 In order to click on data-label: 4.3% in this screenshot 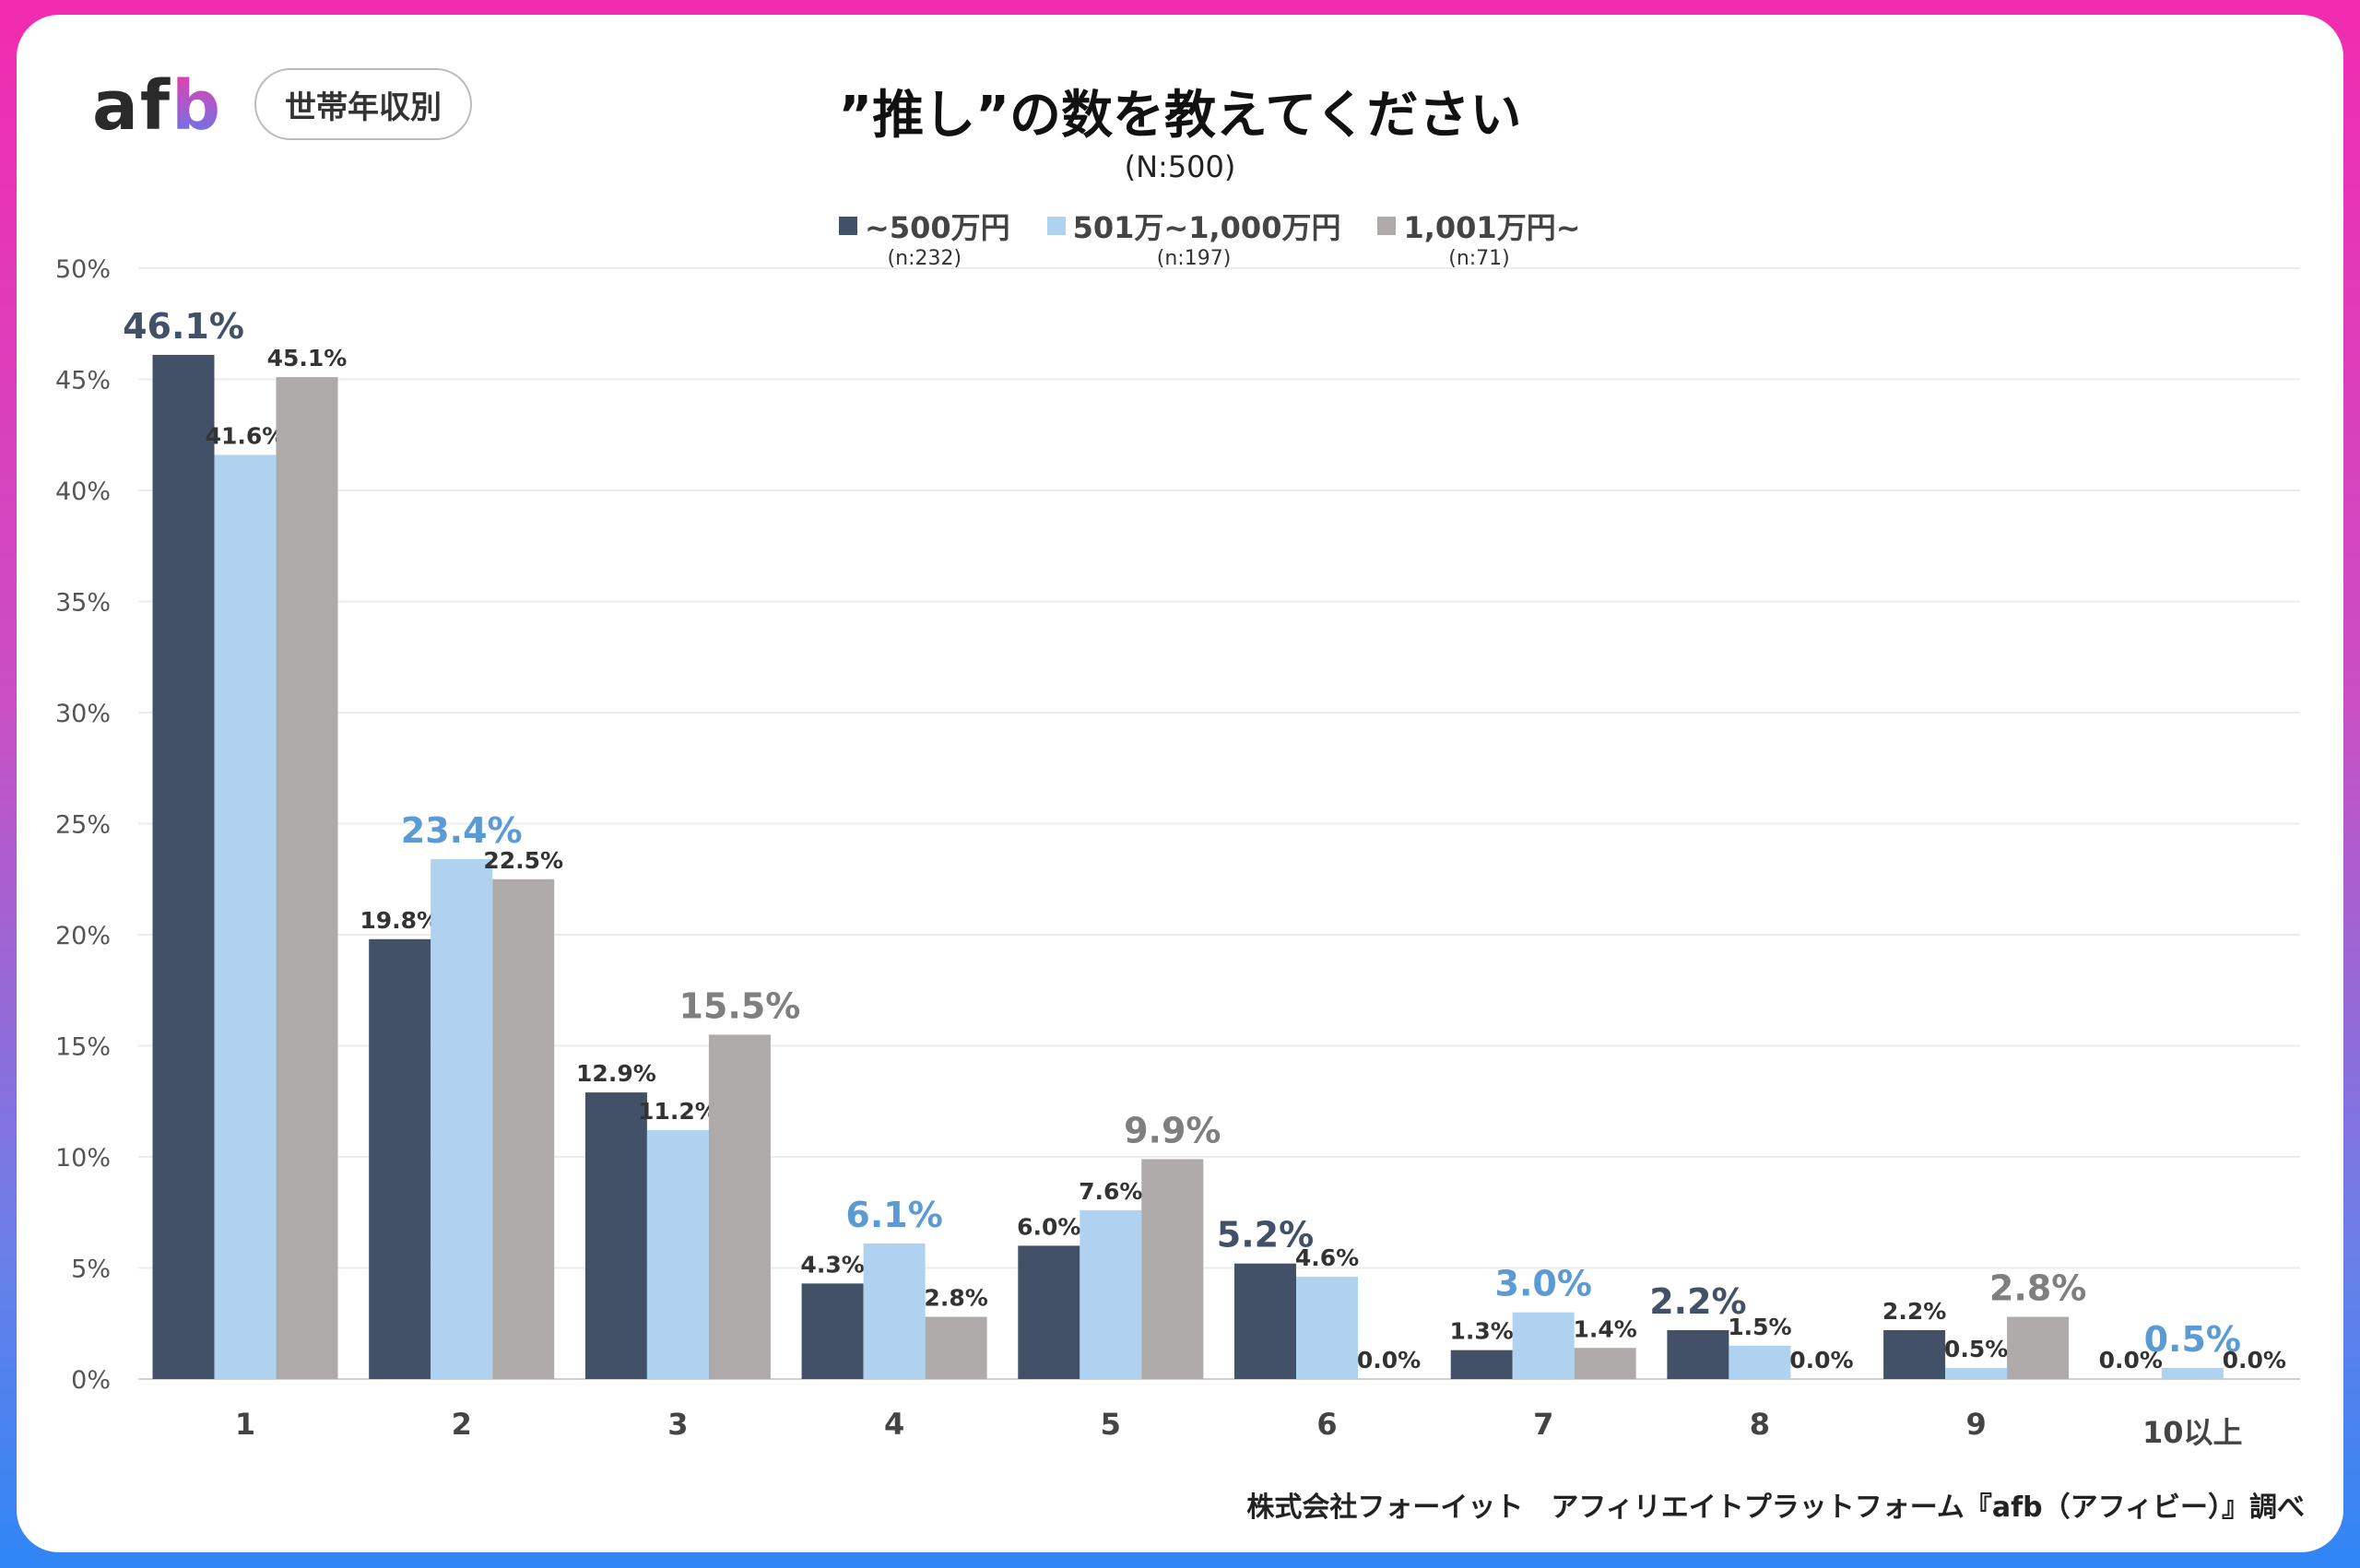, I will do `click(832, 1265)`.